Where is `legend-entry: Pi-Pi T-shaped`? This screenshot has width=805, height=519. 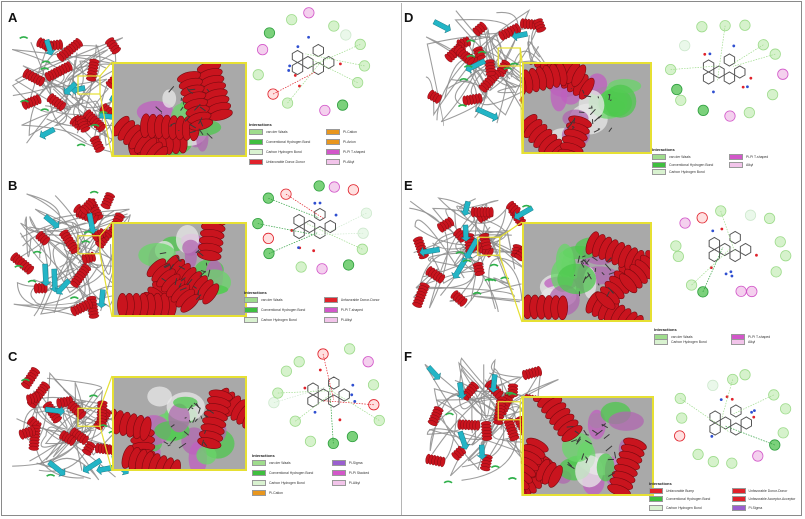 legend-entry: Pi-Pi T-shaped is located at coordinates (748, 157).